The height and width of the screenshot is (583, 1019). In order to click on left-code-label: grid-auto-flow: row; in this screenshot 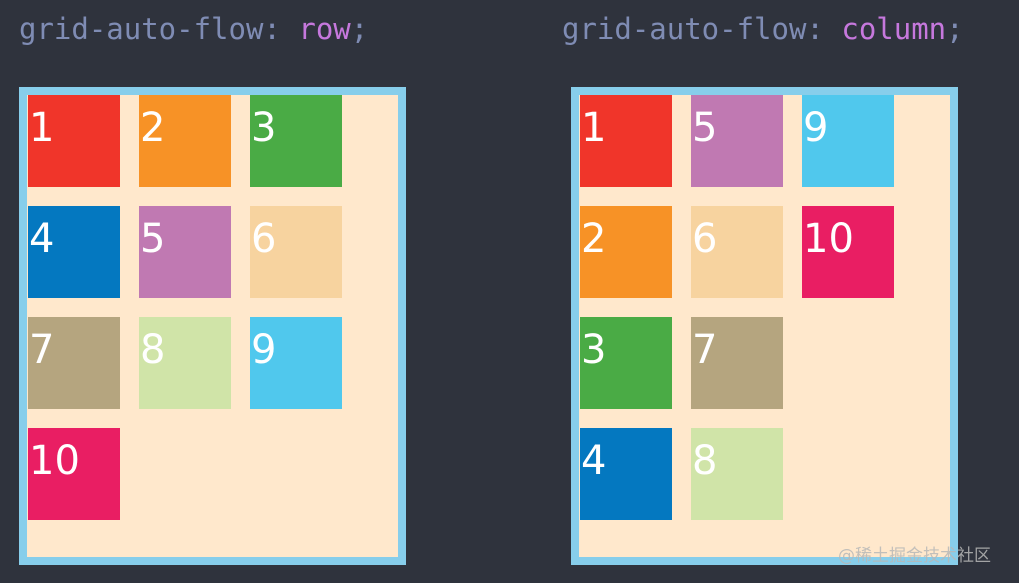, I will do `click(193, 29)`.